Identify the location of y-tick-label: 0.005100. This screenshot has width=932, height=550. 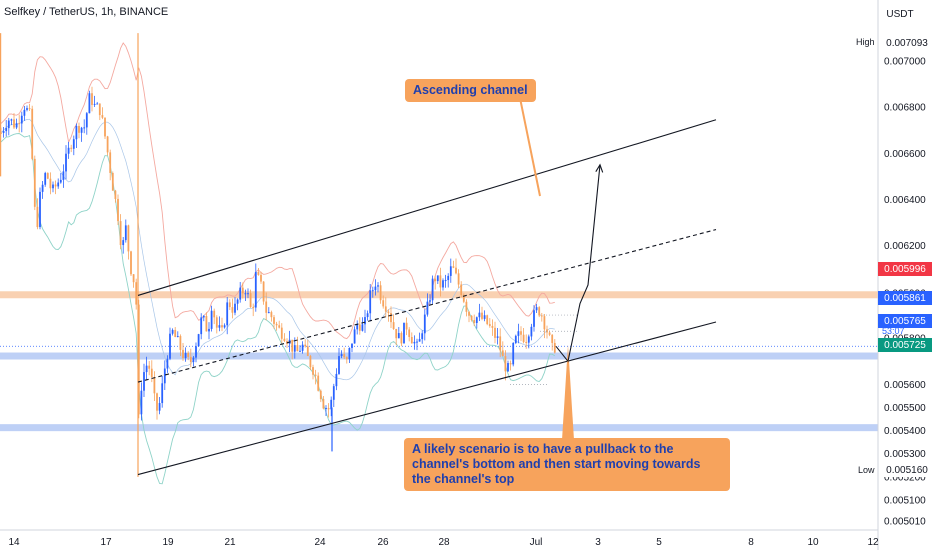
(905, 500).